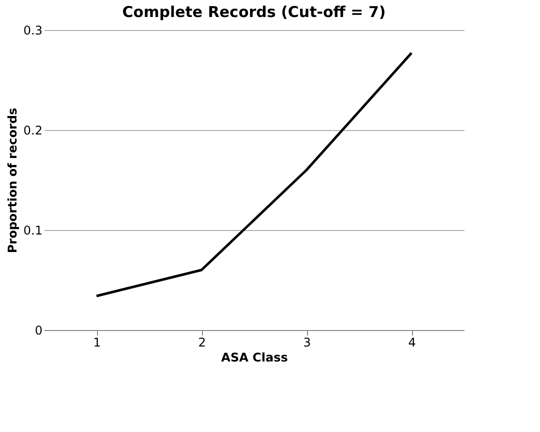  I want to click on y-tick-label: 0.1, so click(32, 231).